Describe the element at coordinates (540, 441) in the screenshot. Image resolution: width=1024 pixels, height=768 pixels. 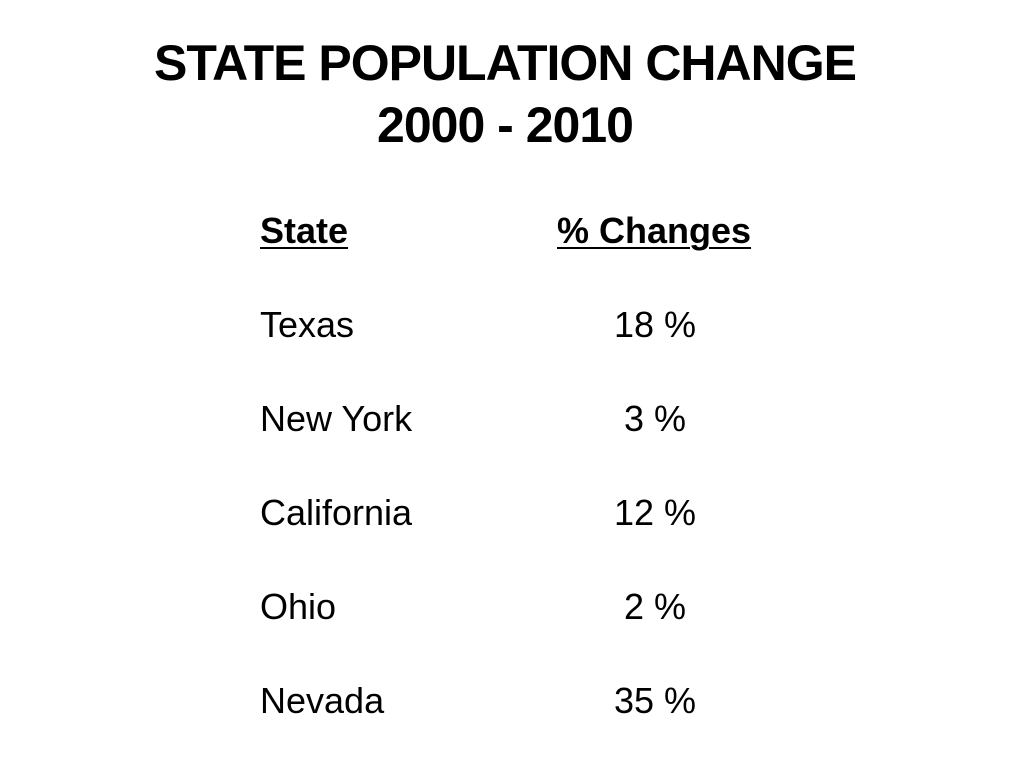
I see `table-row: New York 3 %` at that location.